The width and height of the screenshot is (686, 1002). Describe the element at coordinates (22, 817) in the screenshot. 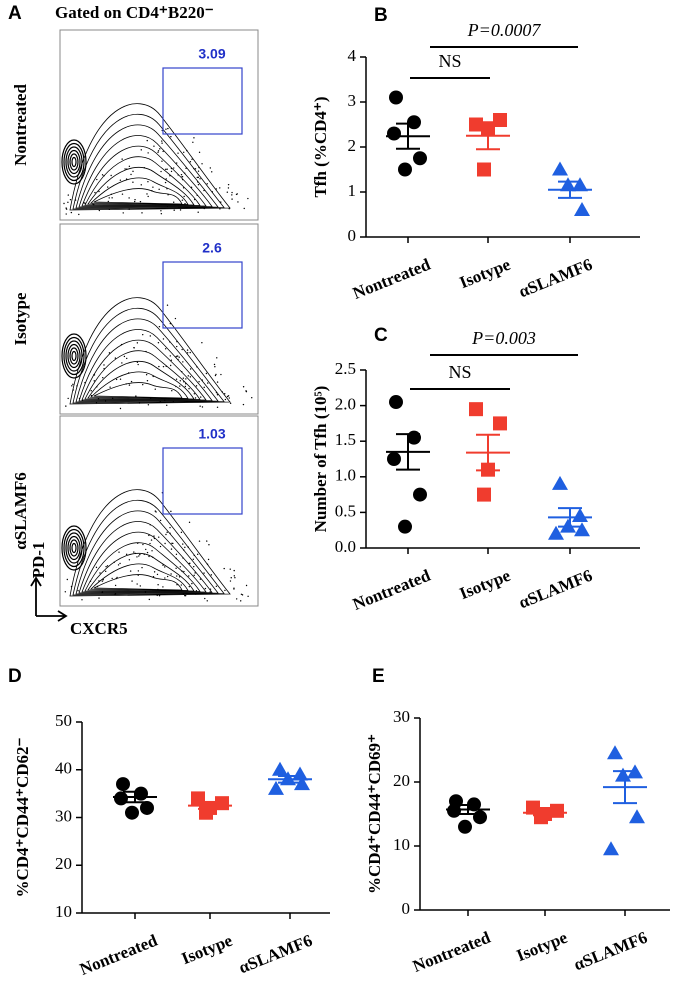

I see `y-axis-label: %CD4⁺CD44⁺CD62⁻` at that location.